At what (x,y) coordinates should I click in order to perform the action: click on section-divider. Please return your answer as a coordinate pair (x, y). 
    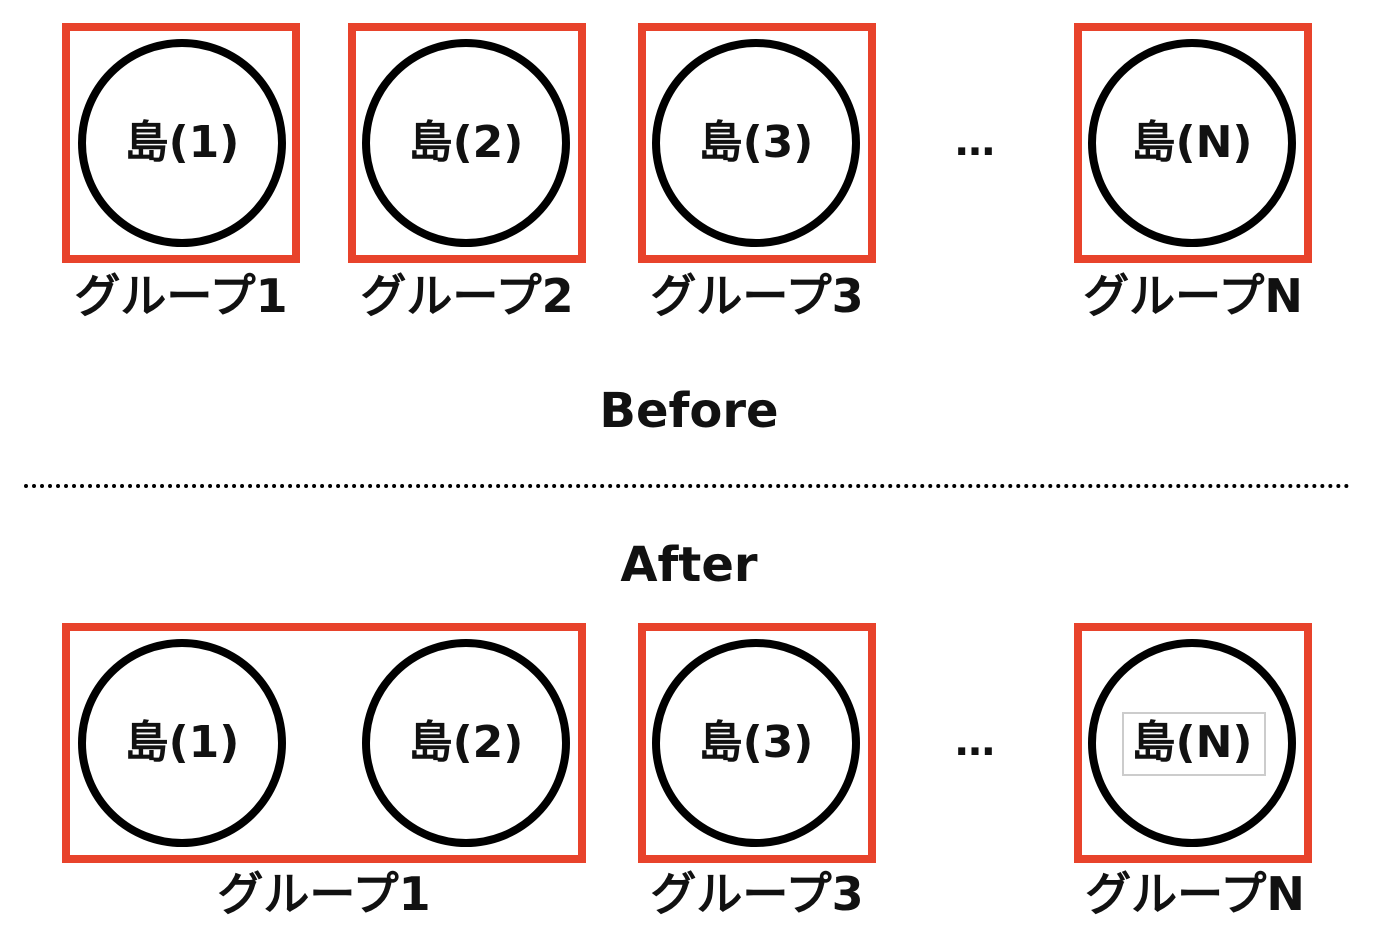
    Looking at the image, I should click on (687, 486).